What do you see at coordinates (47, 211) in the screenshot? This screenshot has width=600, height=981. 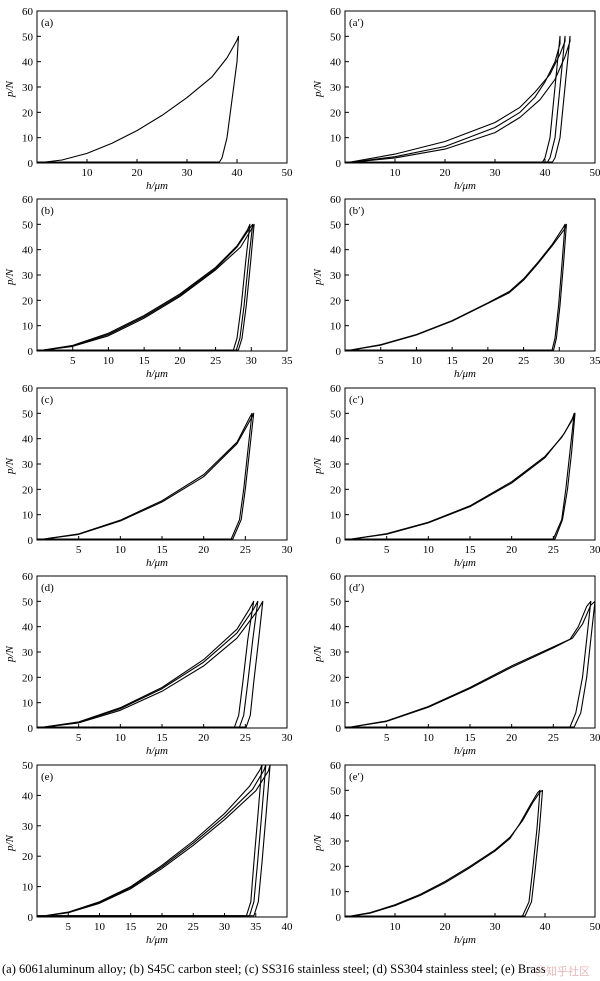 I see `panel-label: (b)` at bounding box center [47, 211].